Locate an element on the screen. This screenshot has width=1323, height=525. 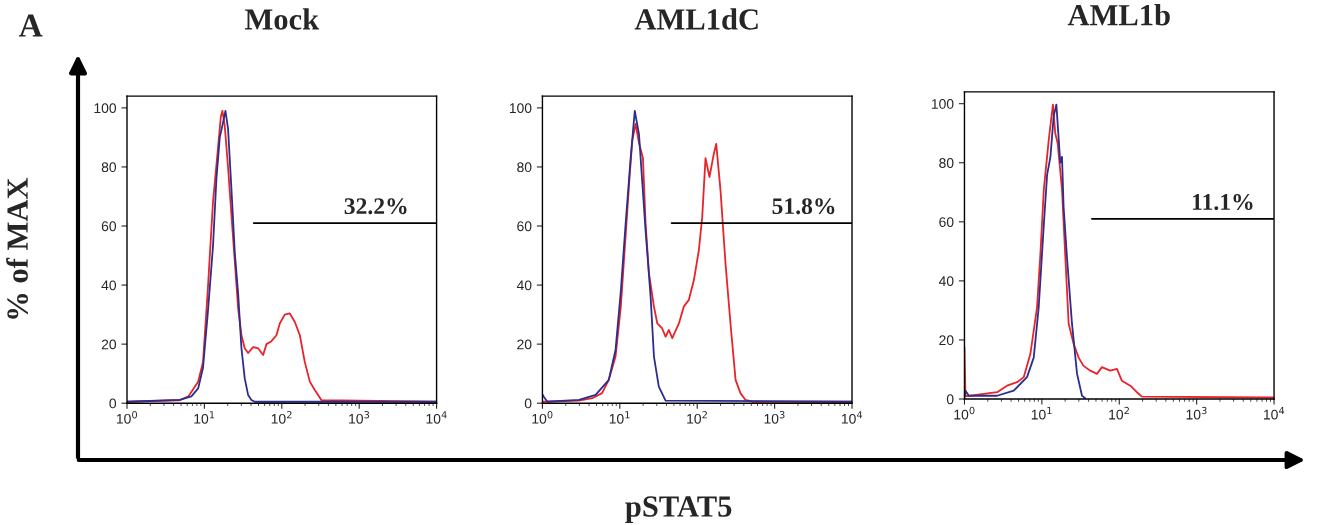
chart-title: AML1b is located at coordinates (1118, 15).